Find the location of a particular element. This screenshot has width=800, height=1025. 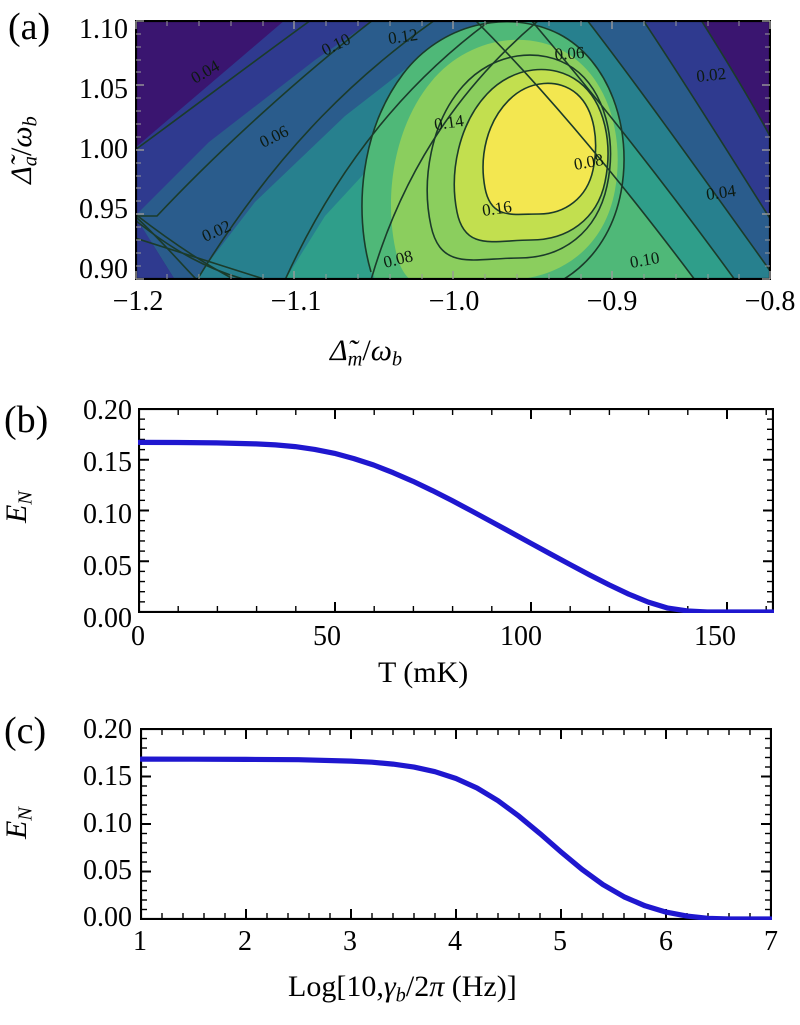

panel-c-ytick-0: 0.20 is located at coordinates (107, 729).